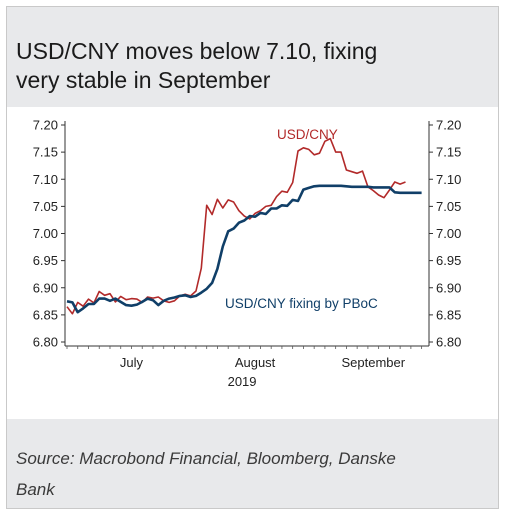 This screenshot has width=505, height=515. I want to click on usdcny-series-label: USD/CNY, so click(307, 134).